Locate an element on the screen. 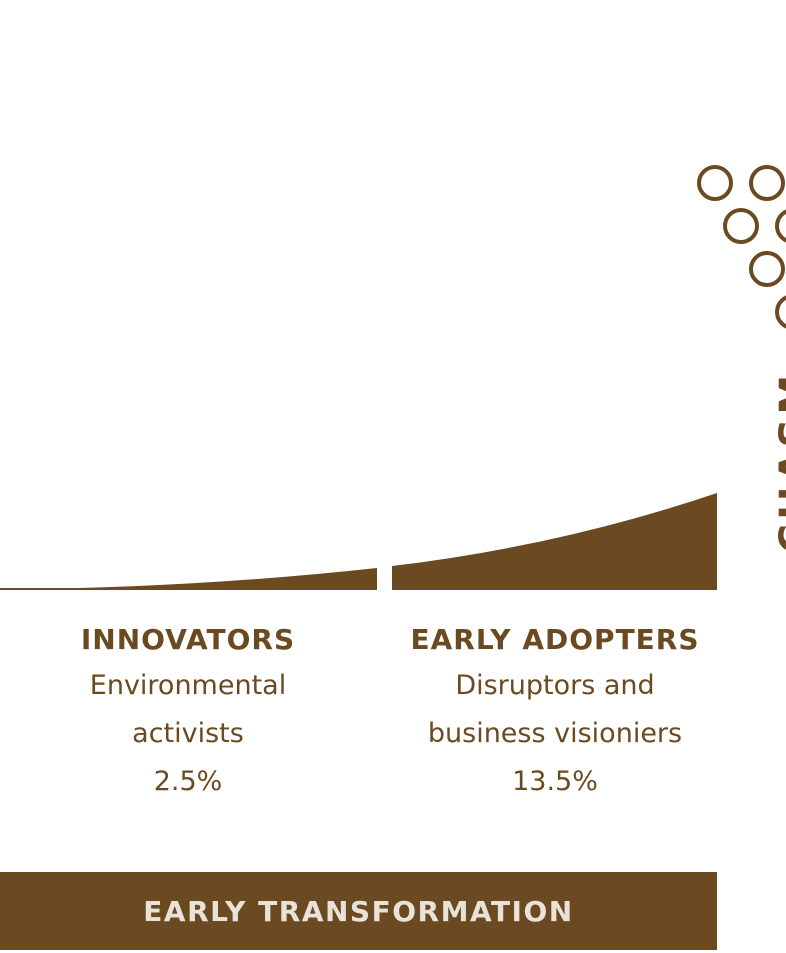  innovators-title: INNOVATORS is located at coordinates (188, 639).